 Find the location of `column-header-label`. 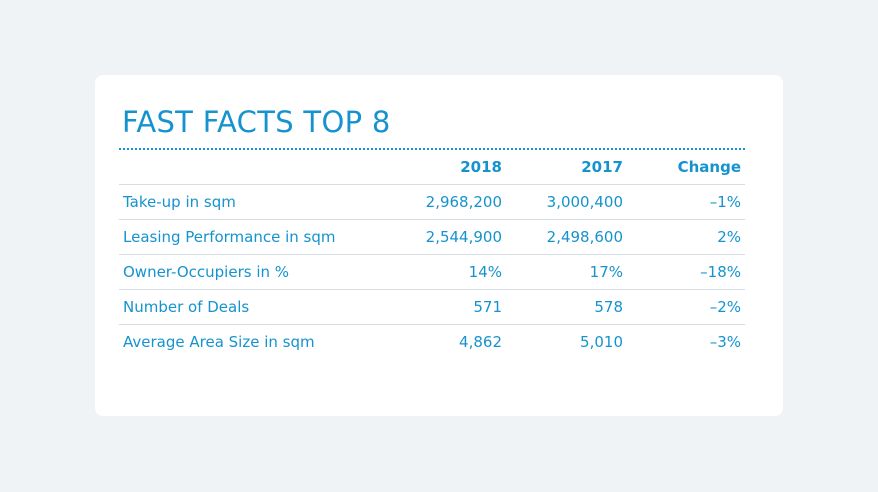

column-header-label is located at coordinates (252, 167).